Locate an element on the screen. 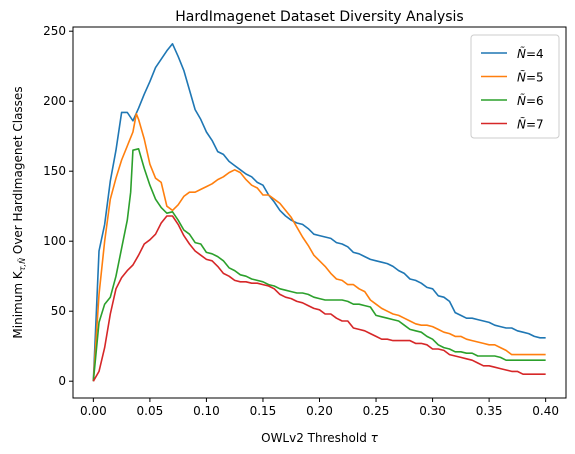 The image size is (575, 454). x-tick-label: 0.15 is located at coordinates (263, 411).